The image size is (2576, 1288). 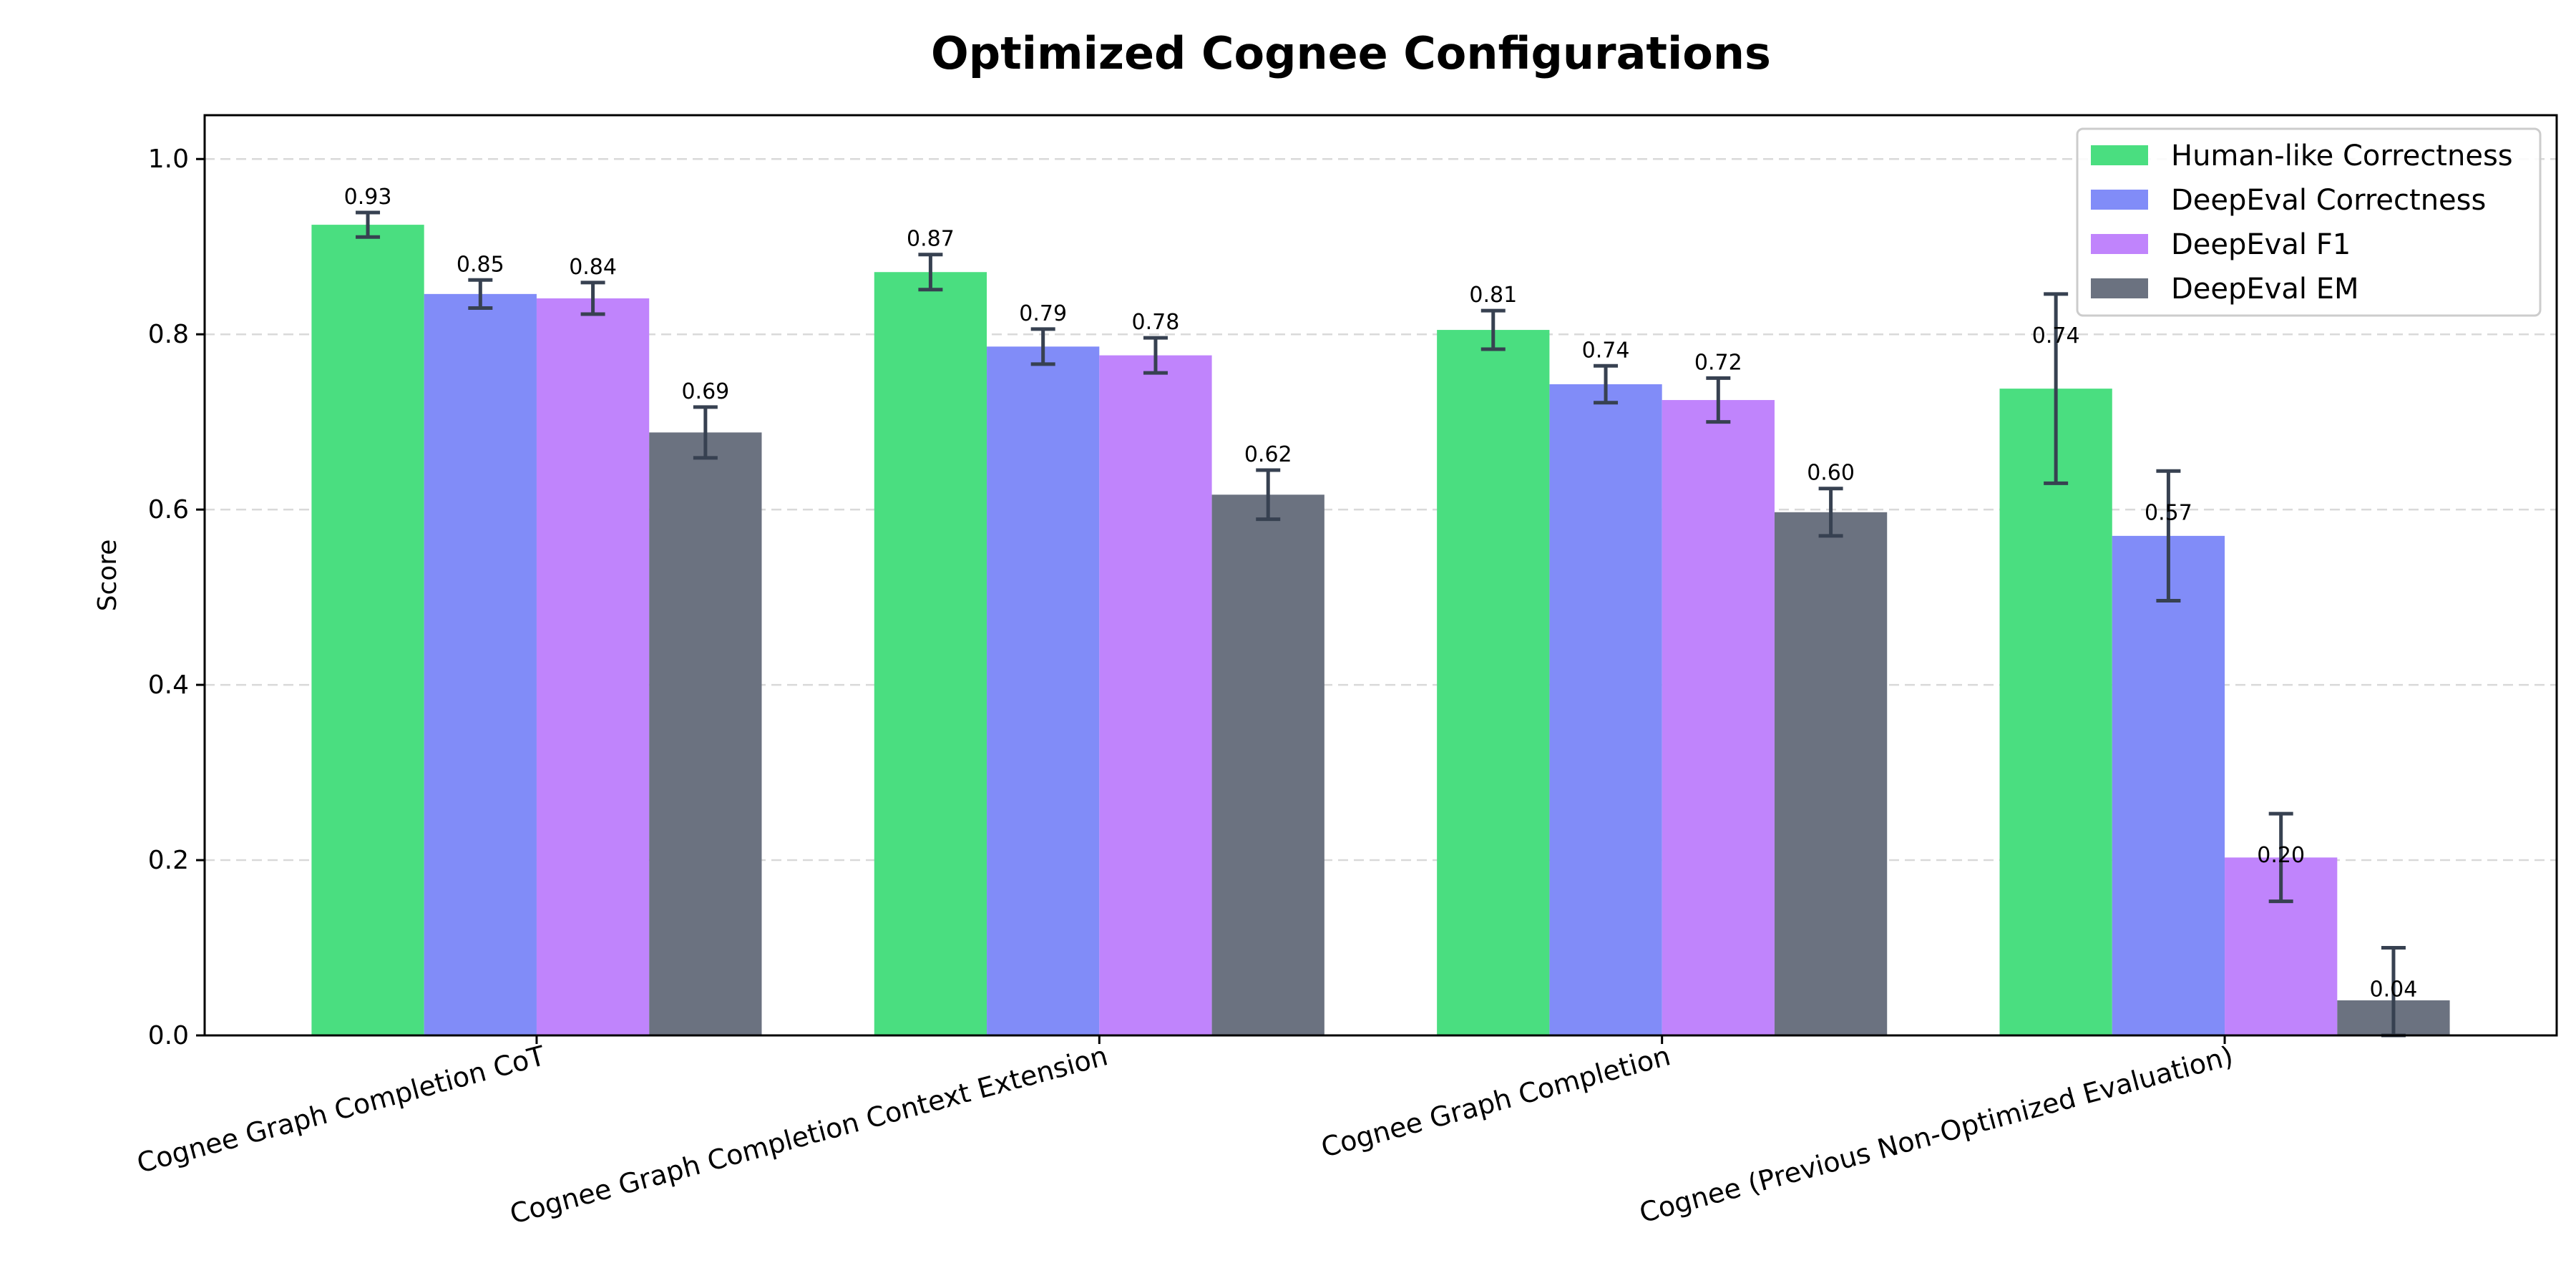 I want to click on legend-label: DeepEval F1, so click(x=2261, y=244).